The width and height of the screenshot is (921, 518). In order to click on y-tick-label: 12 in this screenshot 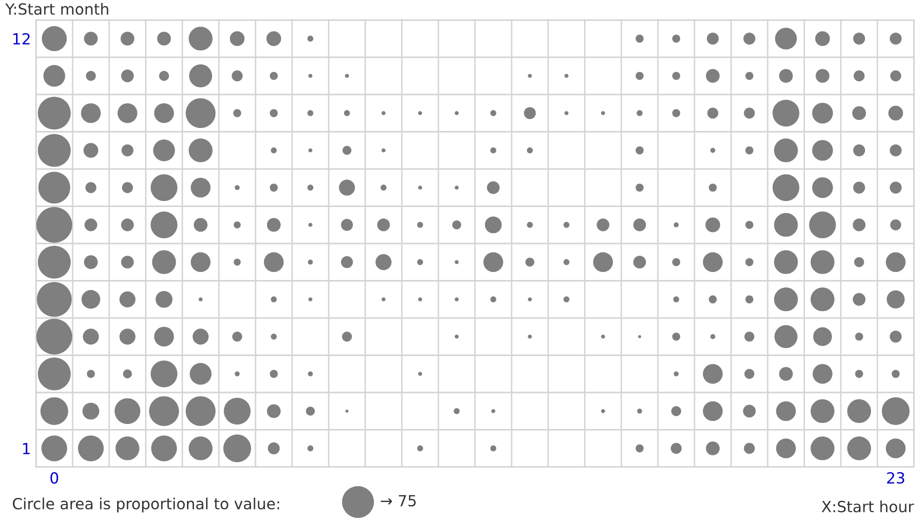, I will do `click(21, 38)`.